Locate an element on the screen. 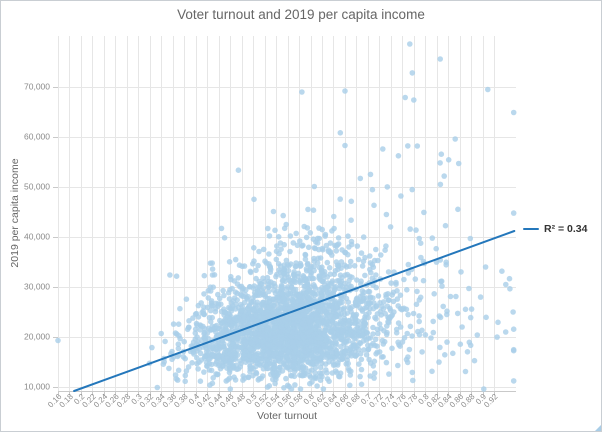 The image size is (602, 432). chart-title: Voter turnout and 2019 per capita income is located at coordinates (301, 14).